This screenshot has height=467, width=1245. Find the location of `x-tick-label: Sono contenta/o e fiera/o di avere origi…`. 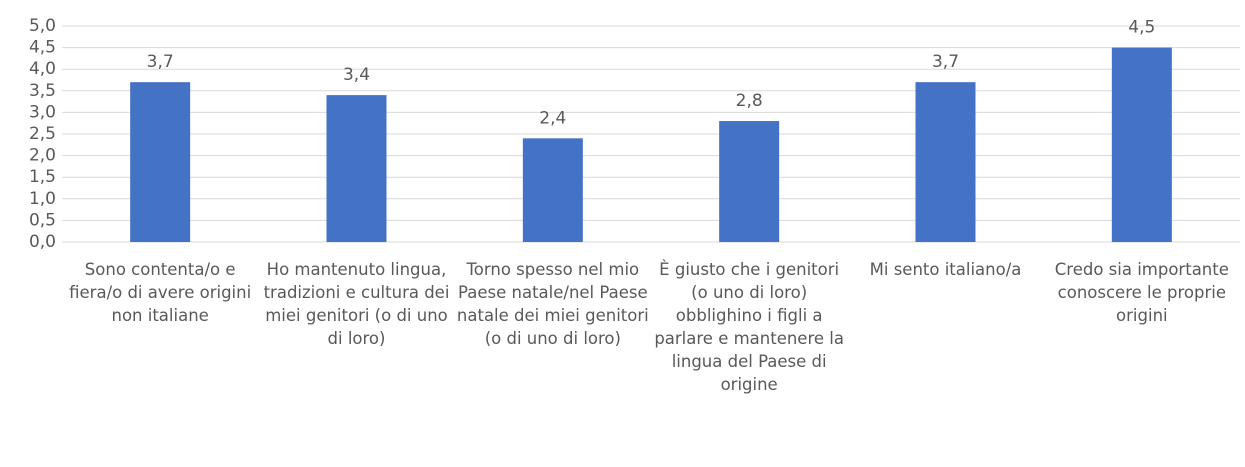

x-tick-label: Sono contenta/o e fiera/o di avere origi… is located at coordinates (160, 292).